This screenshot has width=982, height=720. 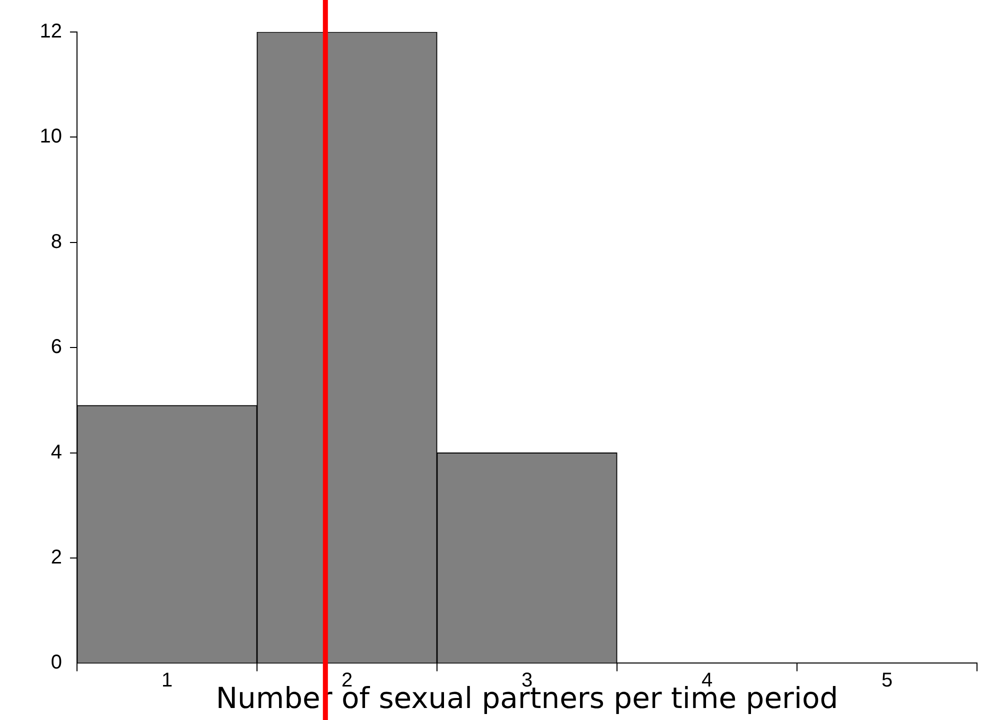 What do you see at coordinates (56, 241) in the screenshot?
I see `y-tick-label: 8` at bounding box center [56, 241].